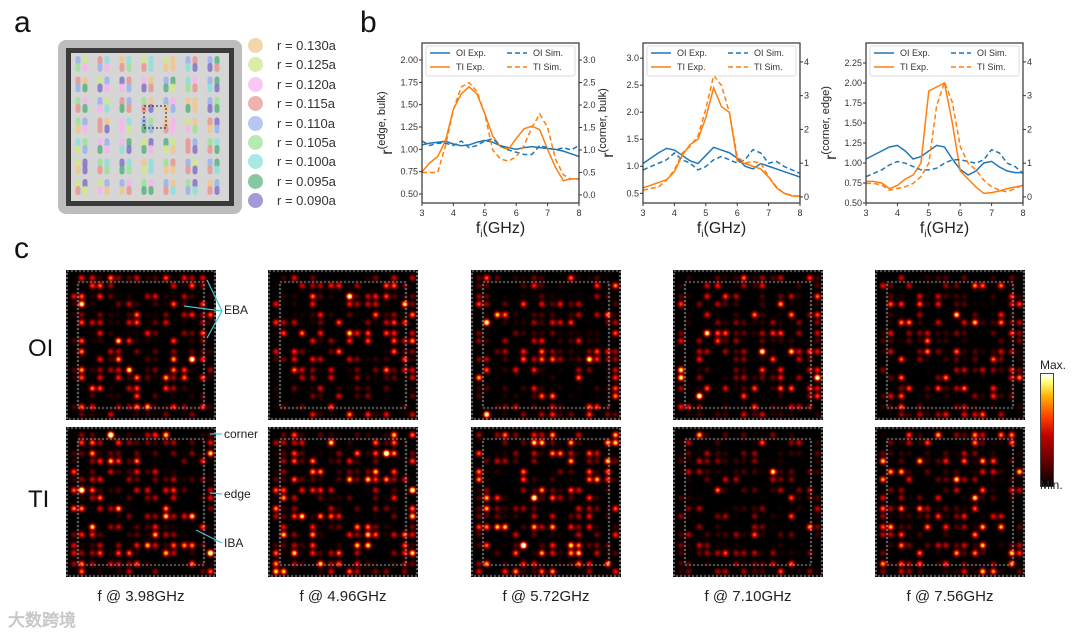 Image resolution: width=1080 pixels, height=637 pixels. I want to click on x-tick-label: 6, so click(960, 213).